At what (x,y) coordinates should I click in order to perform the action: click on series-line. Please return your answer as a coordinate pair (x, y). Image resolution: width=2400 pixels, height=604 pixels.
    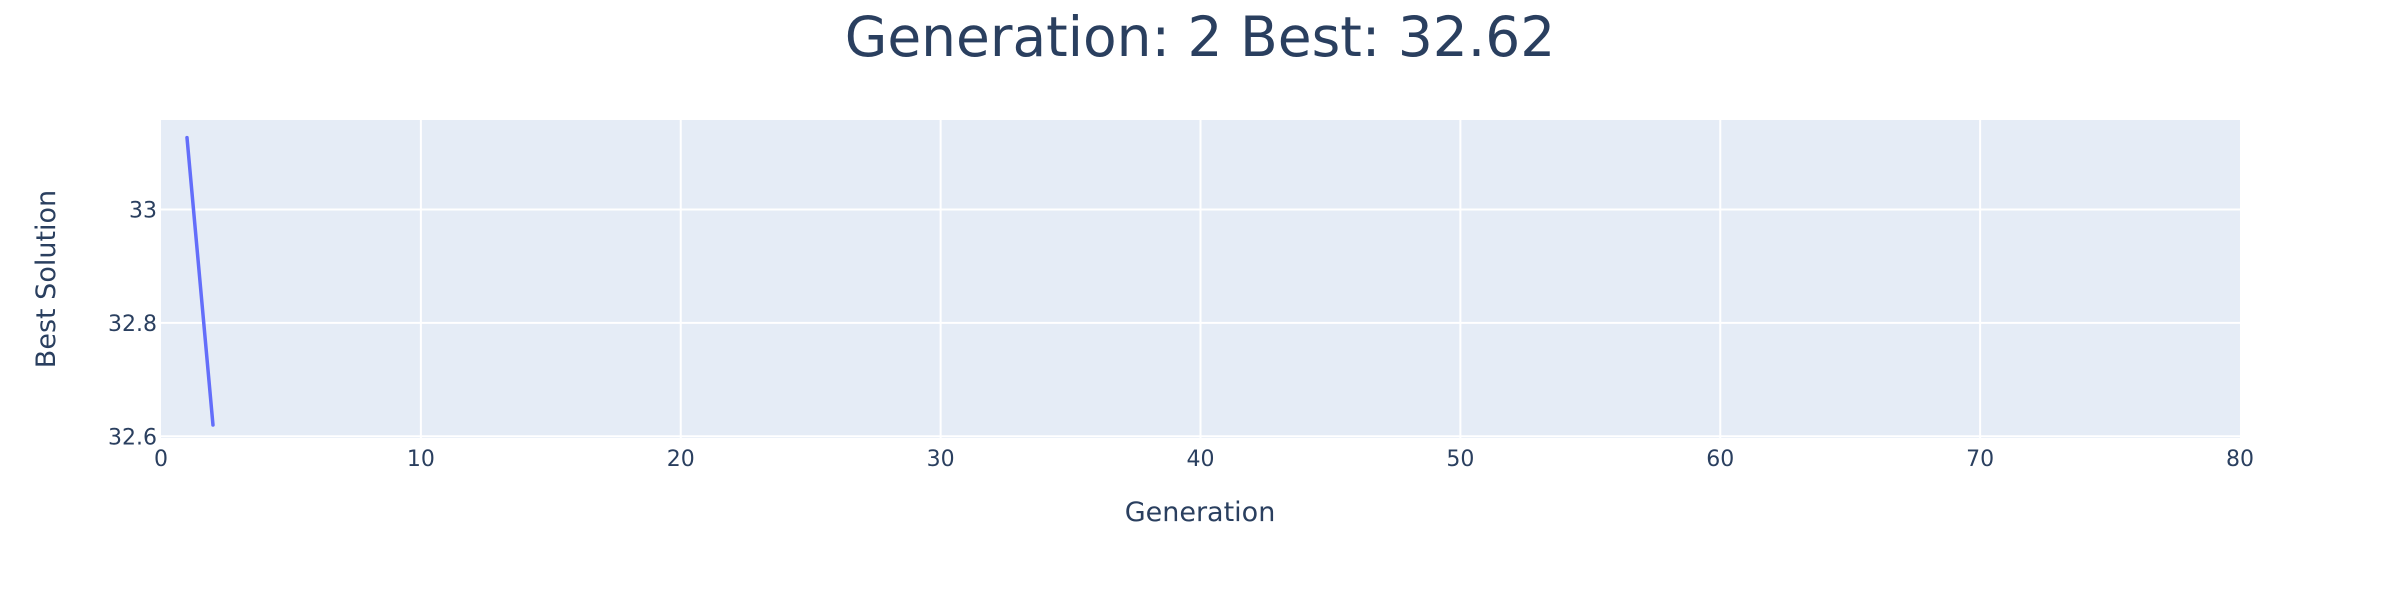
    Looking at the image, I should click on (200, 281).